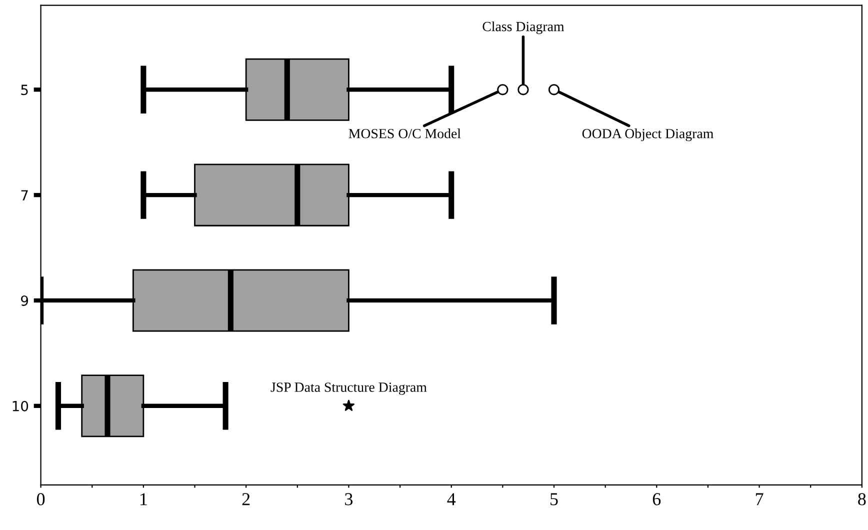  What do you see at coordinates (40, 499) in the screenshot?
I see `x-tick-label: 0` at bounding box center [40, 499].